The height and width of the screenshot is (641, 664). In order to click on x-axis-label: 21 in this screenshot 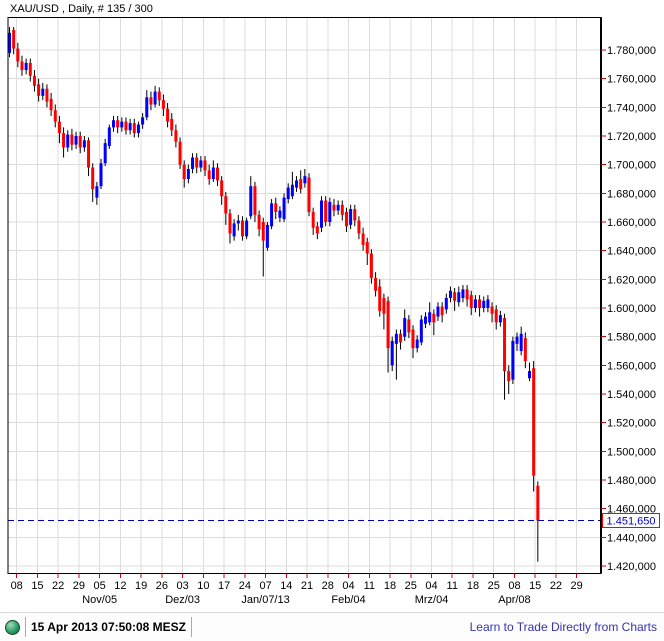, I will do `click(307, 586)`.